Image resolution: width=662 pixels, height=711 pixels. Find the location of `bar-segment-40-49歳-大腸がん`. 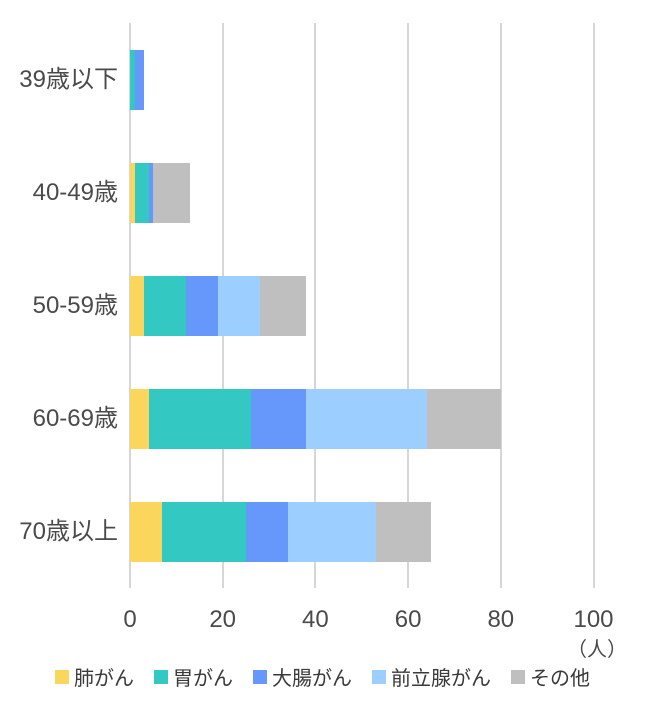

bar-segment-40-49歳-大腸がん is located at coordinates (151, 192).